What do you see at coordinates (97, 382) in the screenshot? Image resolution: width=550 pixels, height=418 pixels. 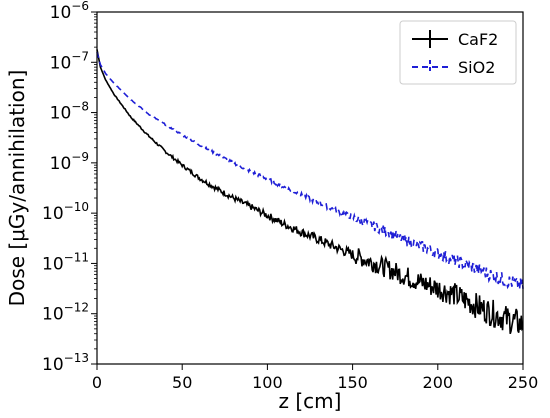 I see `x-tick-label: 0` at bounding box center [97, 382].